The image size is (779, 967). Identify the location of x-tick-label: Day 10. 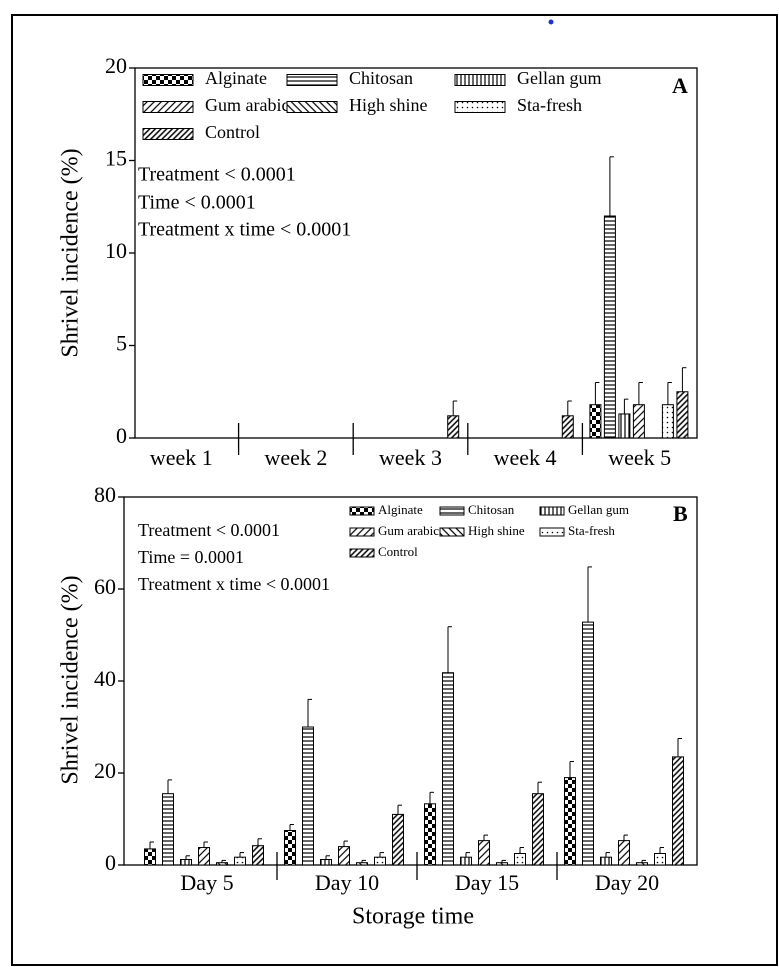
(347, 882).